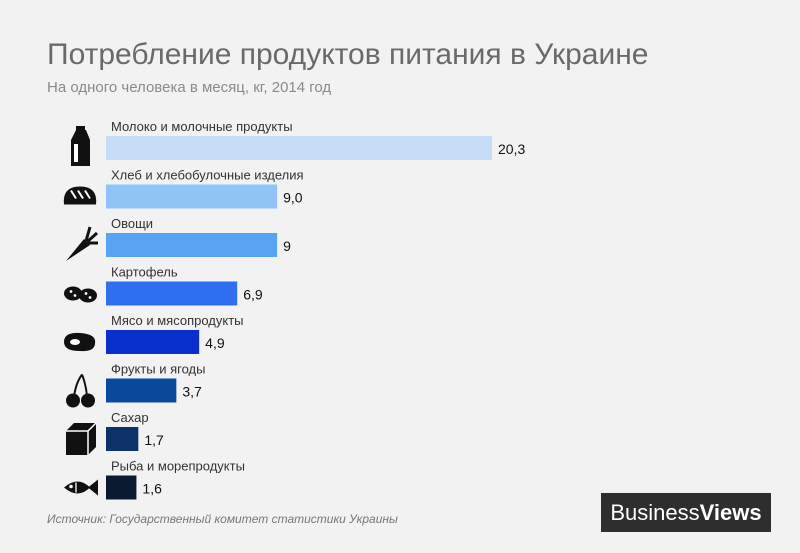  I want to click on value-label: 1,7, so click(154, 440).